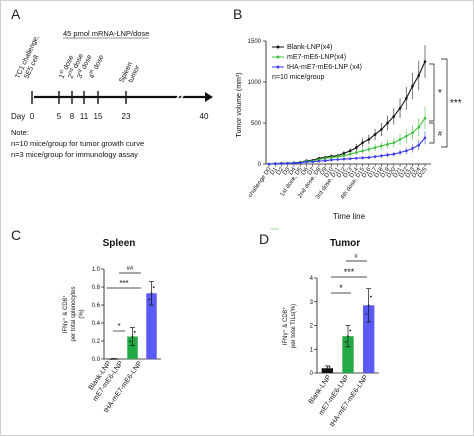 The width and height of the screenshot is (474, 437). Describe the element at coordinates (285, 326) in the screenshot. I see `tumor-y-label-1: IFNγ⁺ & CD8⁺` at that location.